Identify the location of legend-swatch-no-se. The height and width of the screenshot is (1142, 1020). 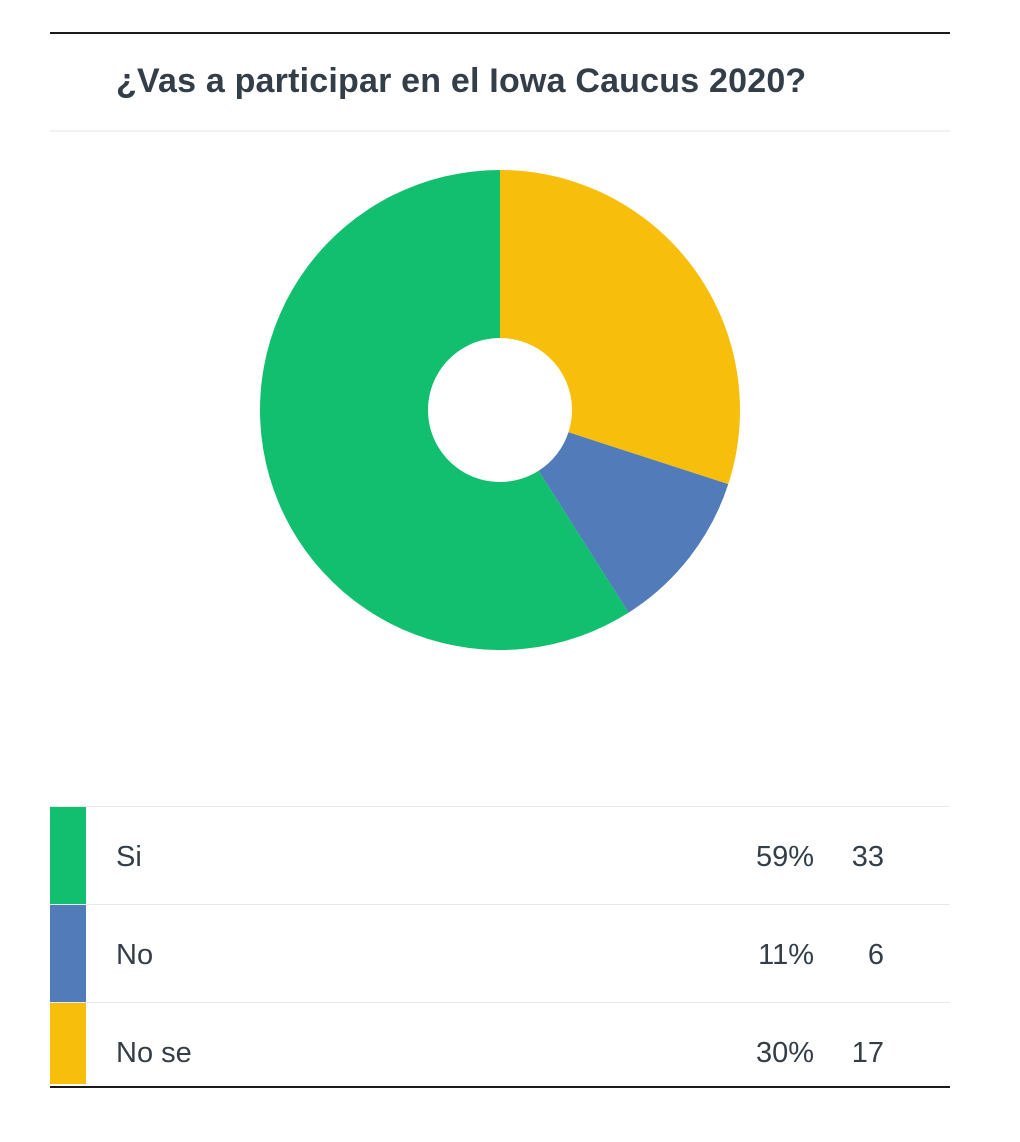
(68, 1043).